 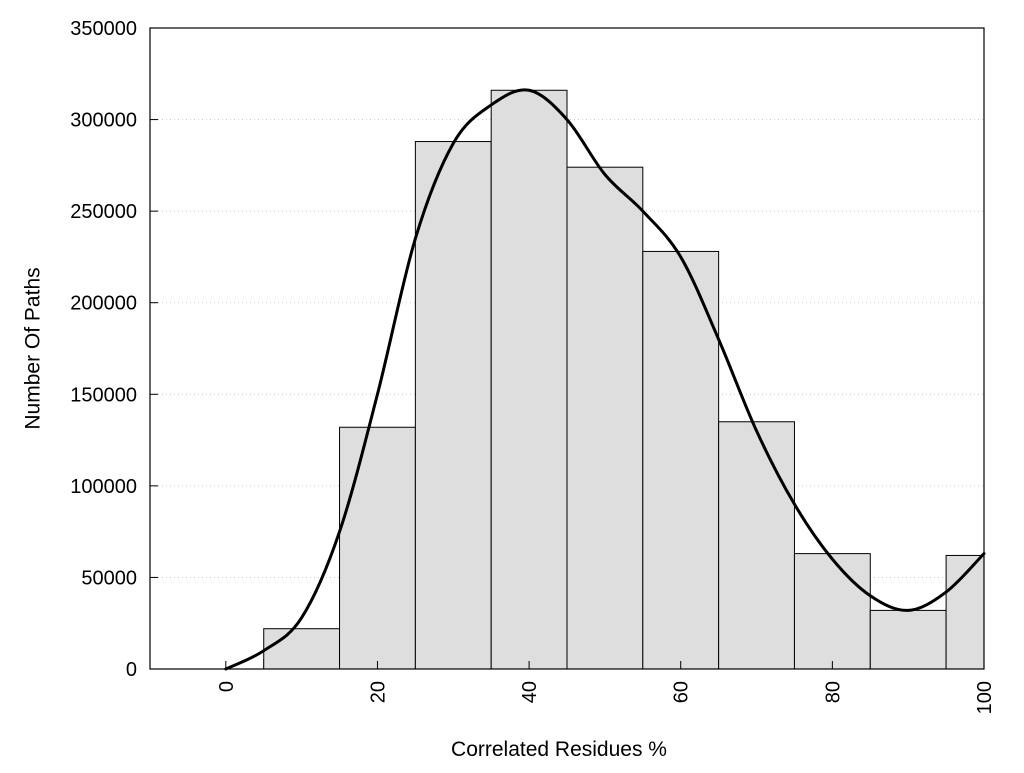 What do you see at coordinates (378, 692) in the screenshot?
I see `x-tick-label: 20` at bounding box center [378, 692].